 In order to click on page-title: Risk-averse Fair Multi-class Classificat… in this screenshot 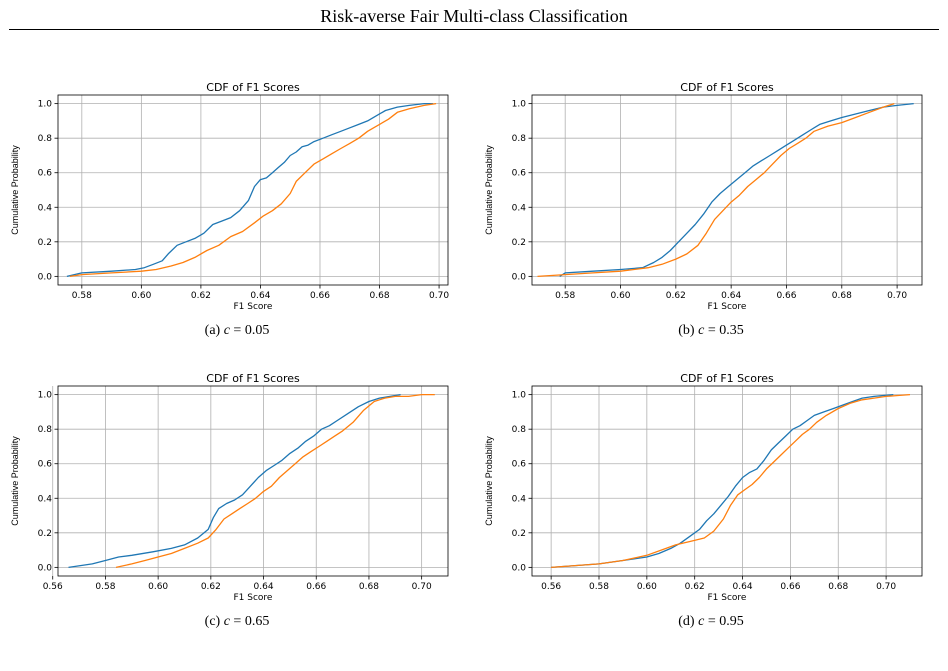, I will do `click(474, 16)`.